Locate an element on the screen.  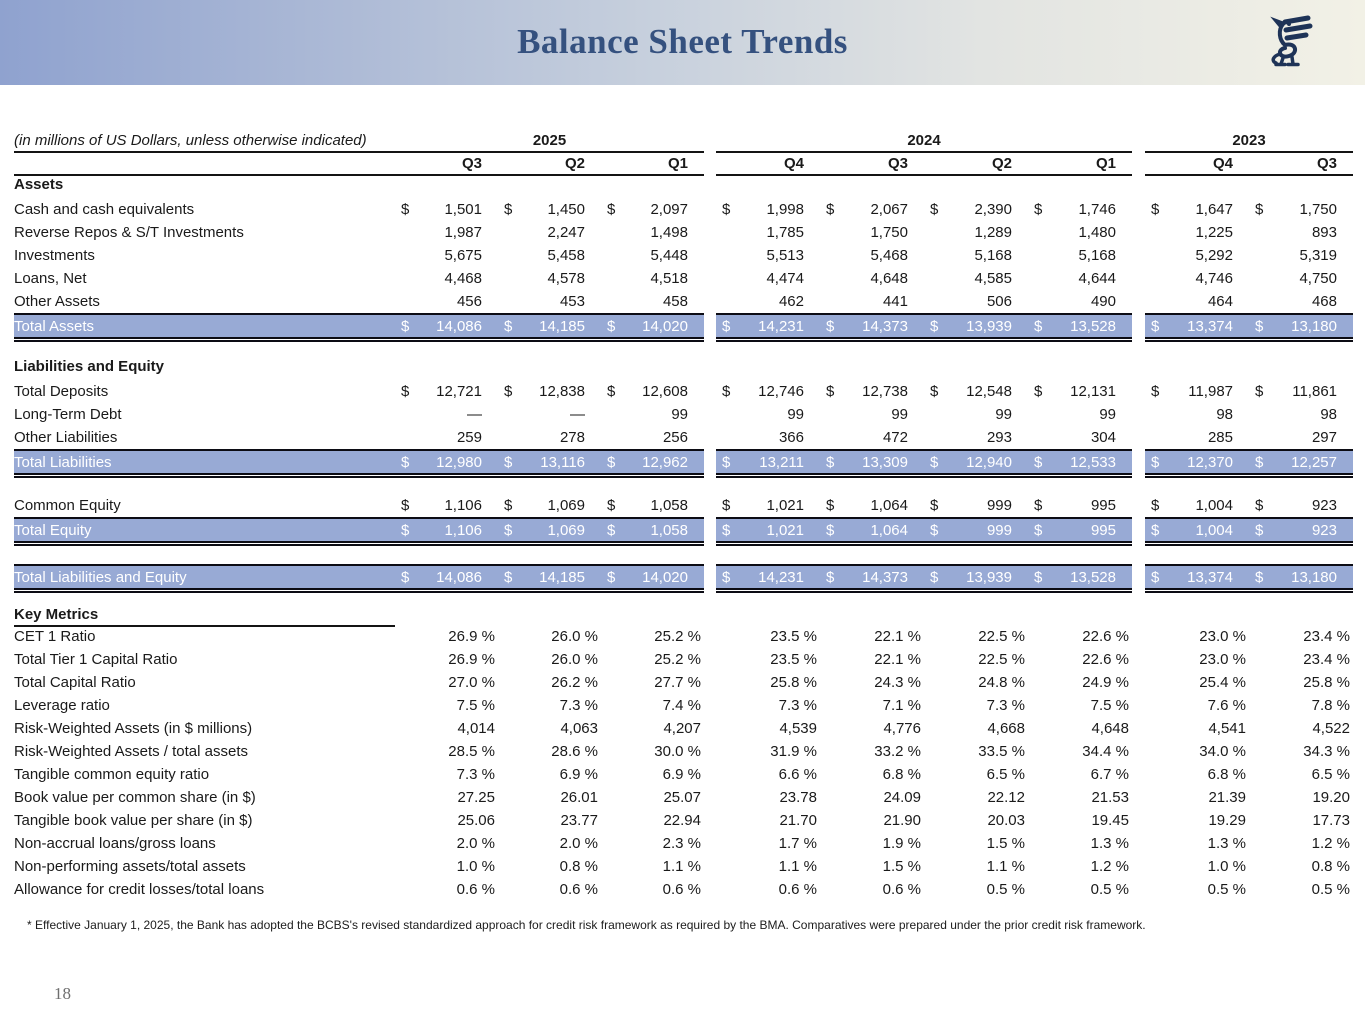
value-cell: 34.4 % is located at coordinates (1080, 751).